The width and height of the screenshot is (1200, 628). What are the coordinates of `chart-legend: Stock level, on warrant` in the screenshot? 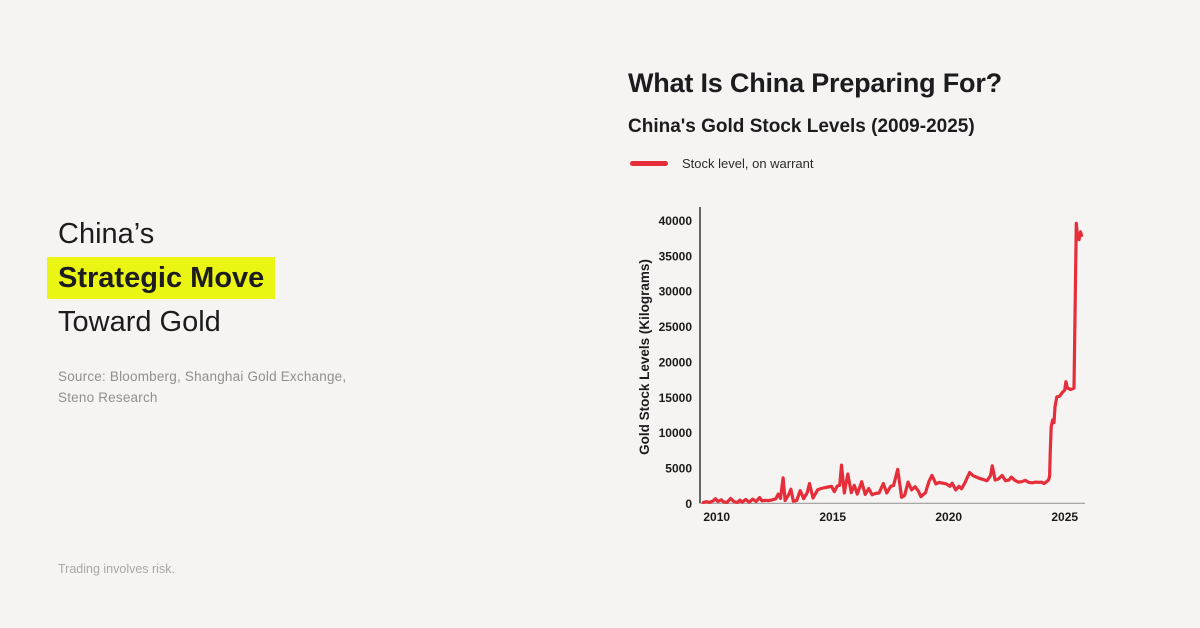 It's located at (722, 163).